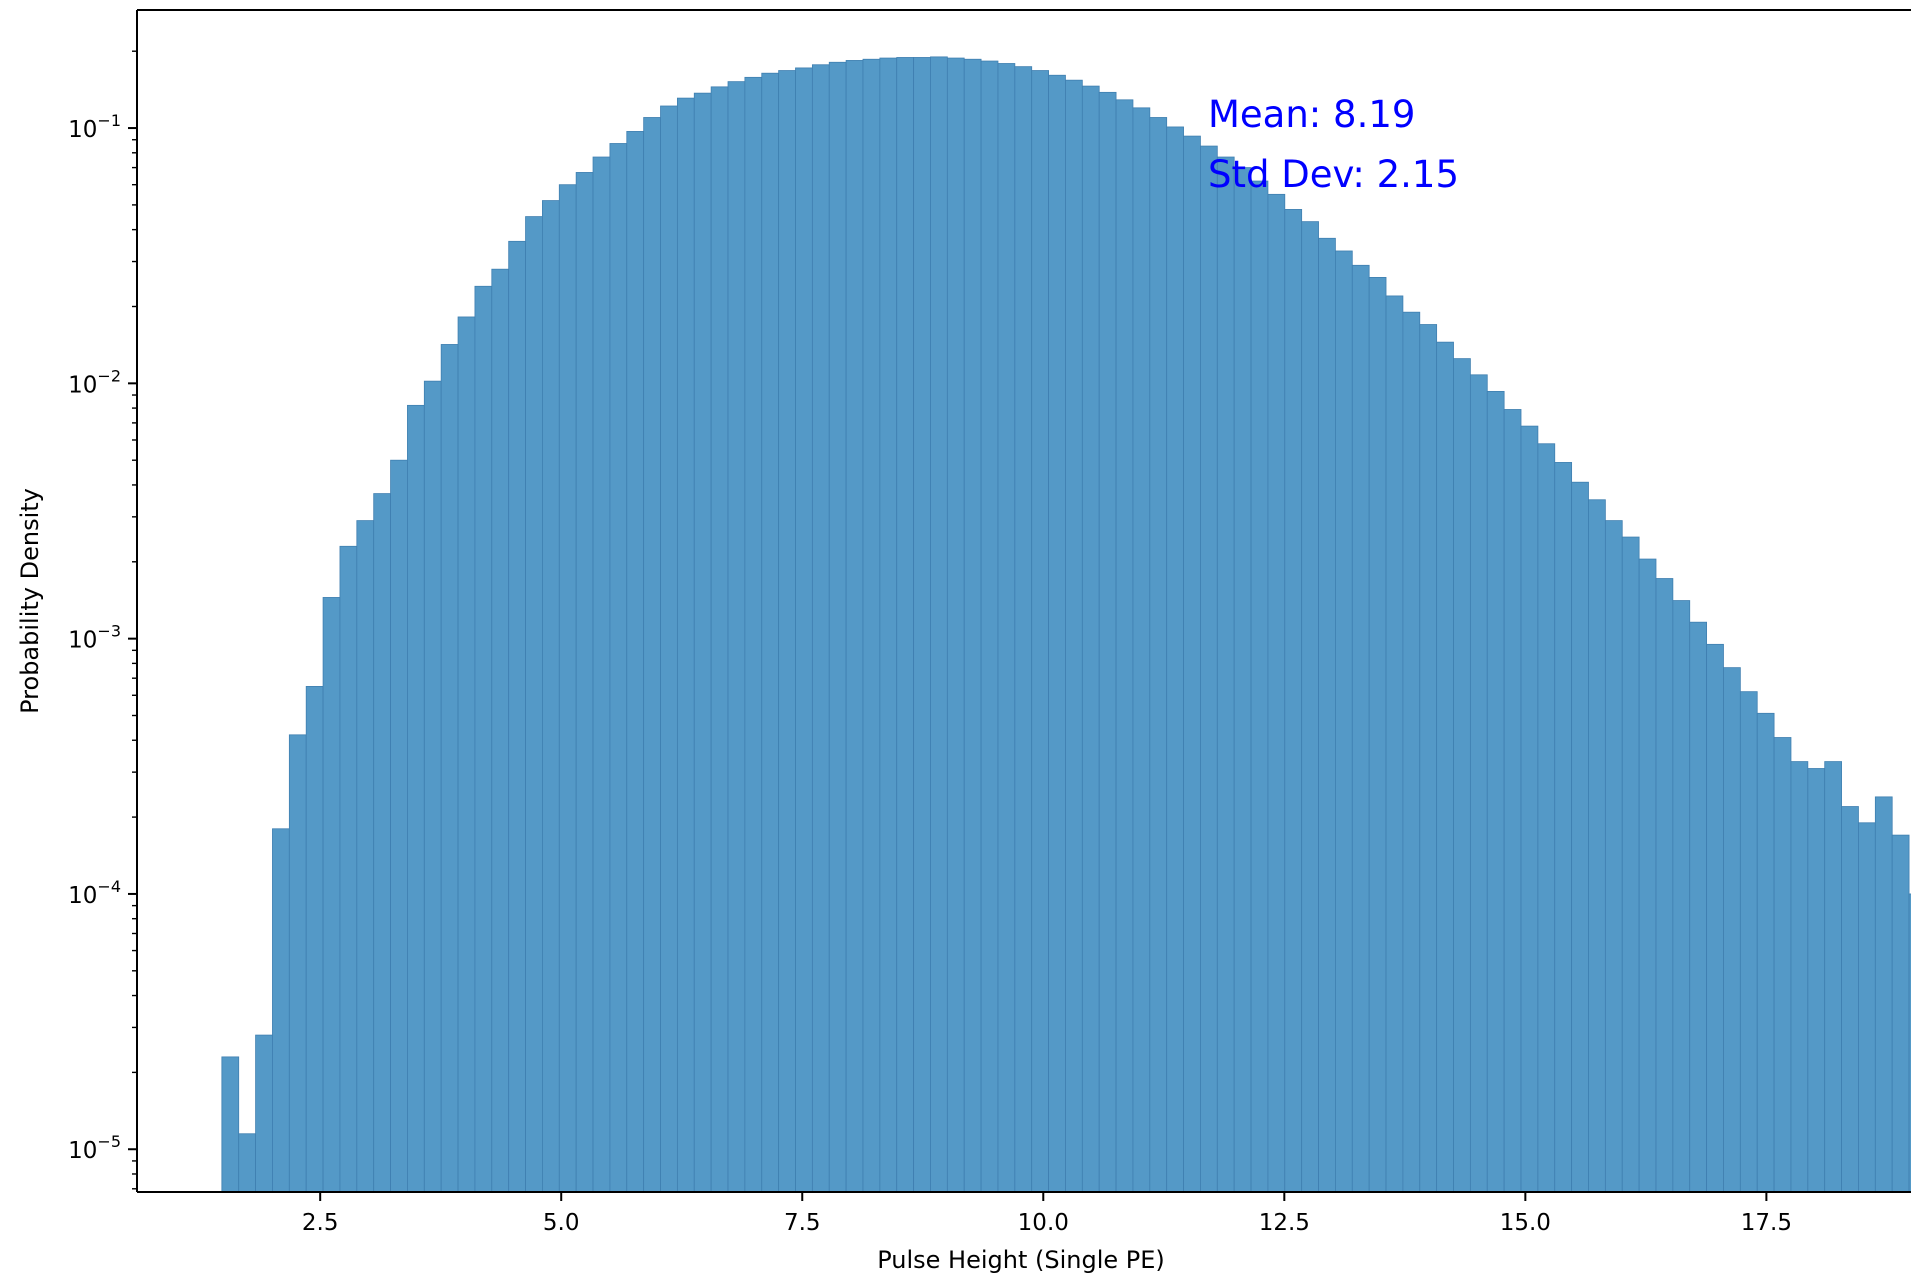 This screenshot has width=1911, height=1276. Describe the element at coordinates (561, 1223) in the screenshot. I see `x-tick-label: 5.0` at that location.